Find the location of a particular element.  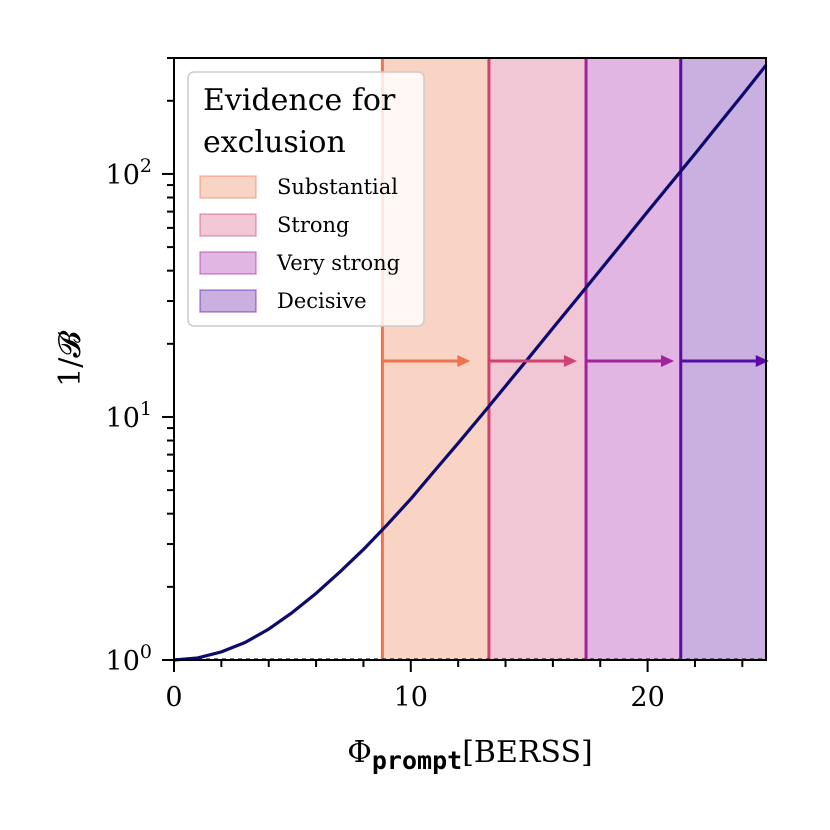

y-tick-label-exponent: 0 is located at coordinates (146, 652).